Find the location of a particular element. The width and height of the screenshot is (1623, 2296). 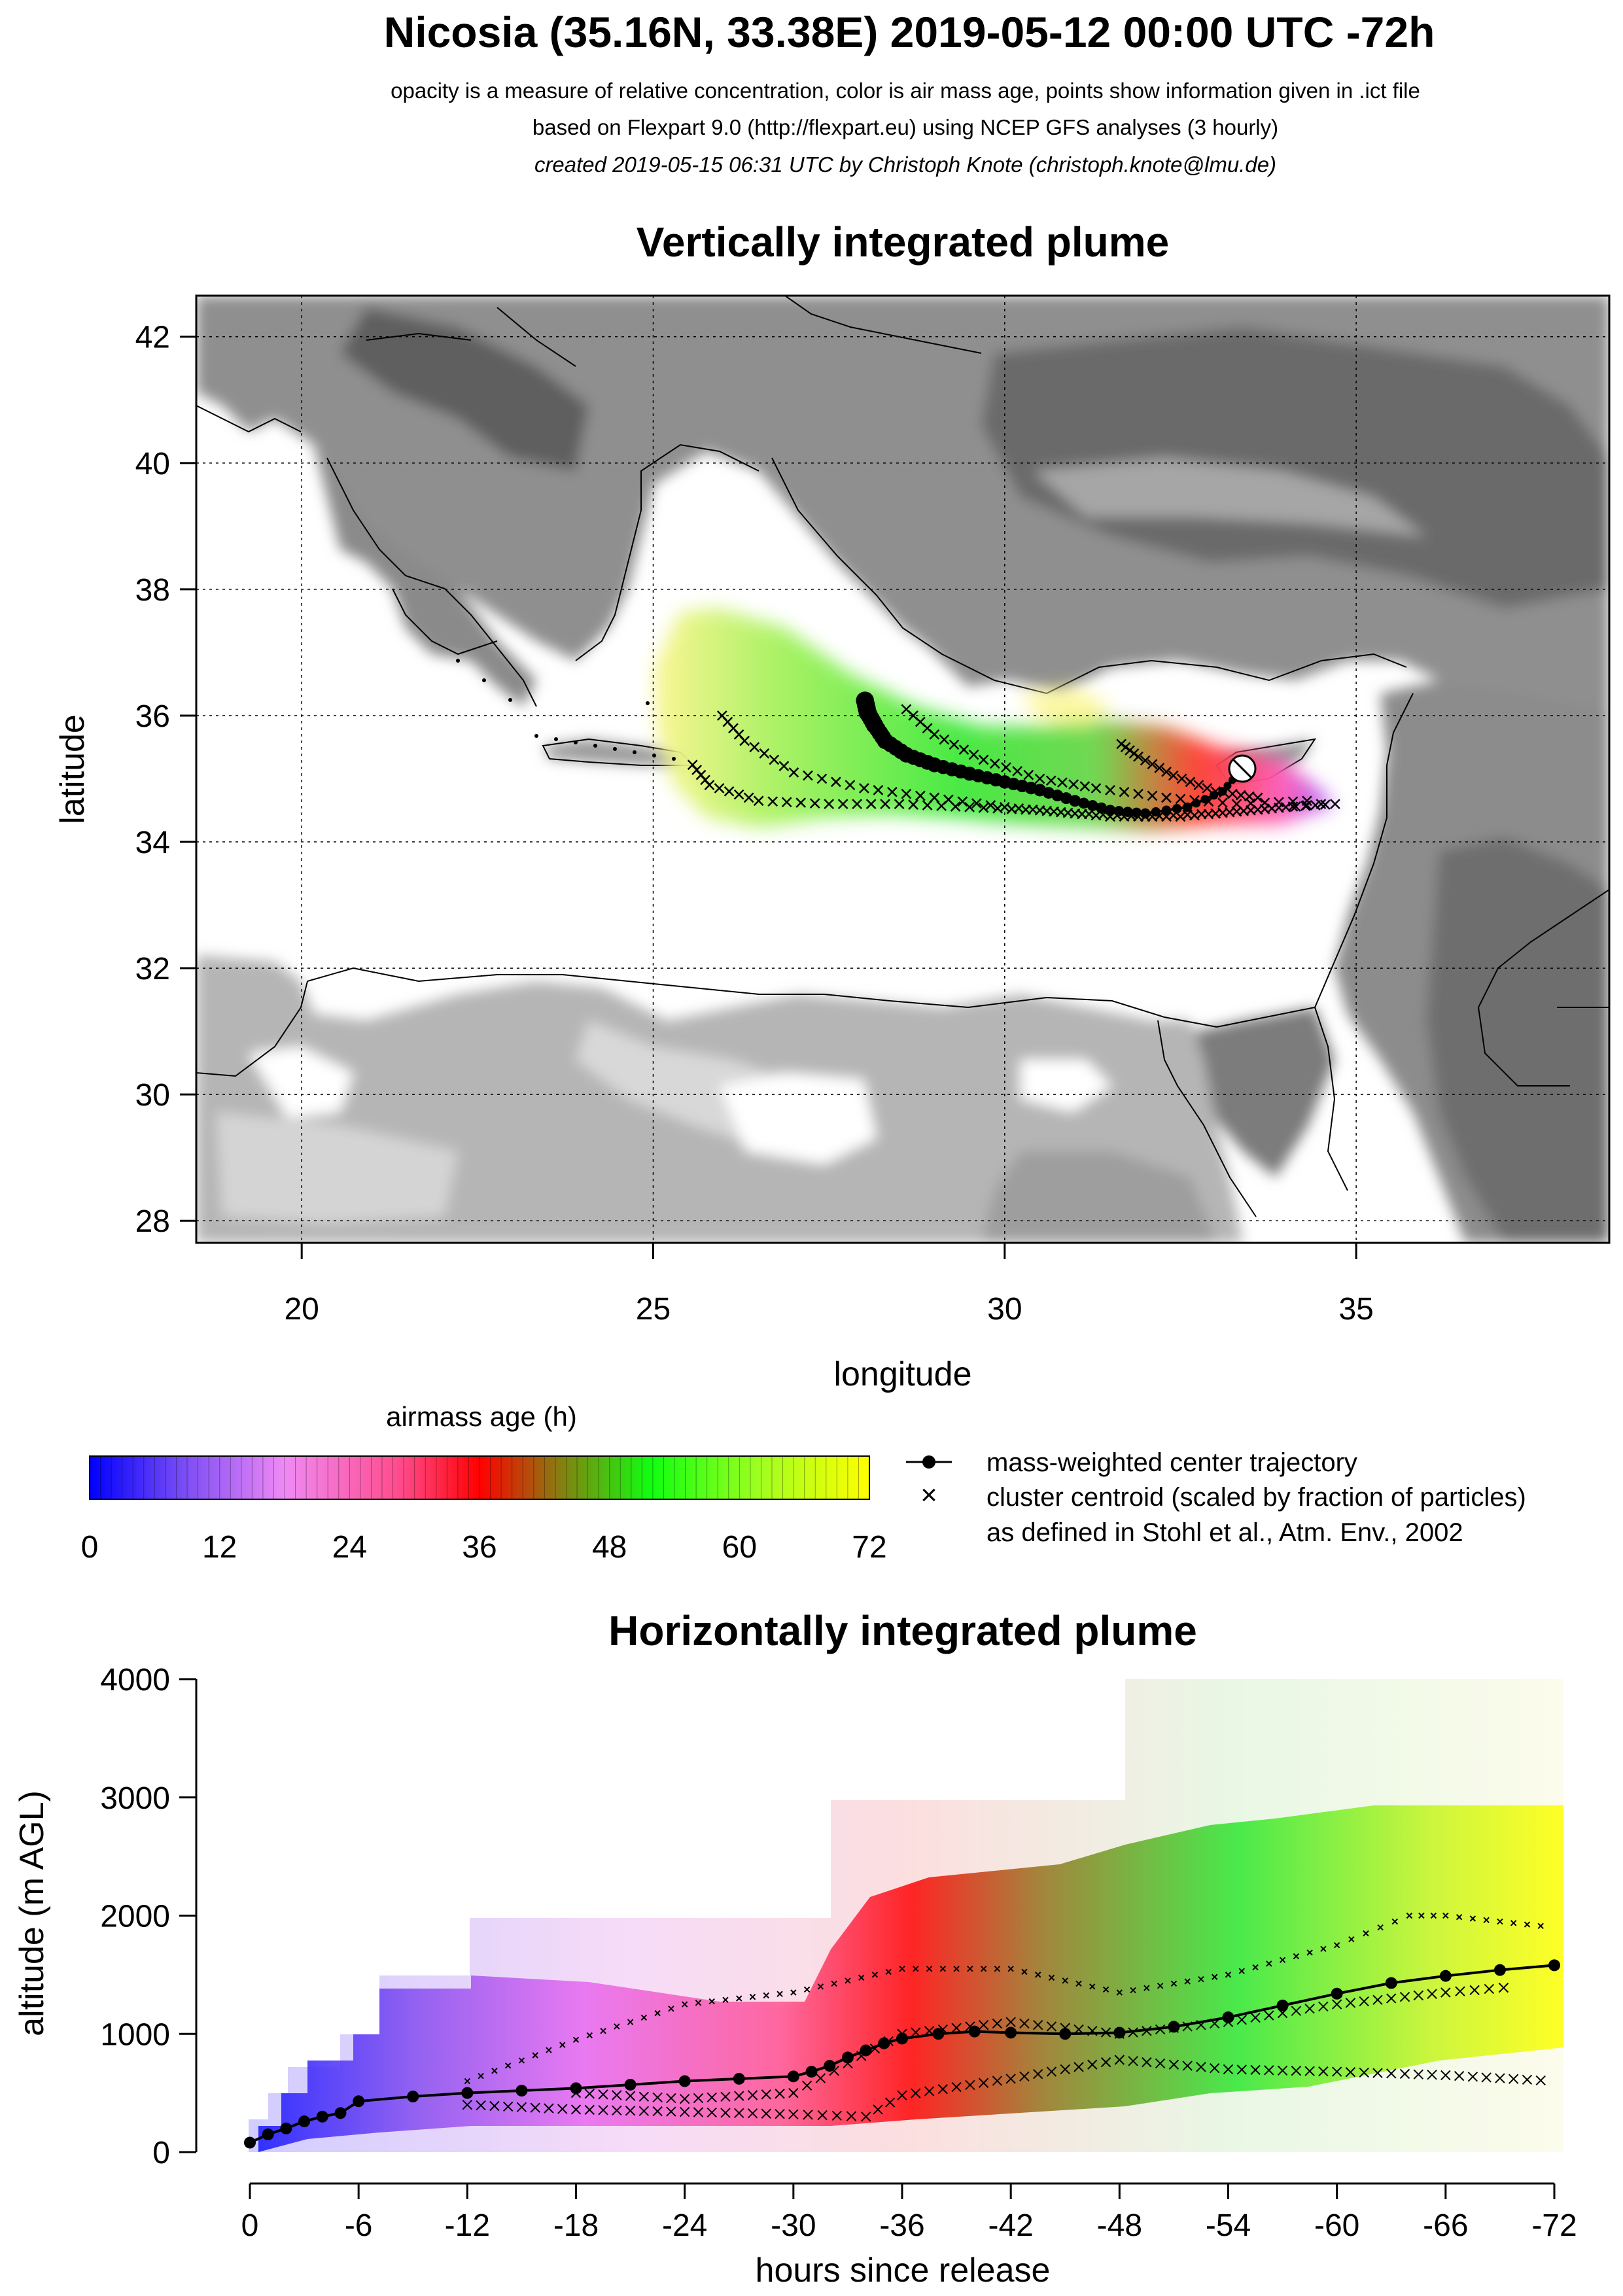

legend-line-label: mass-weighted center trajectory is located at coordinates (1172, 1462).